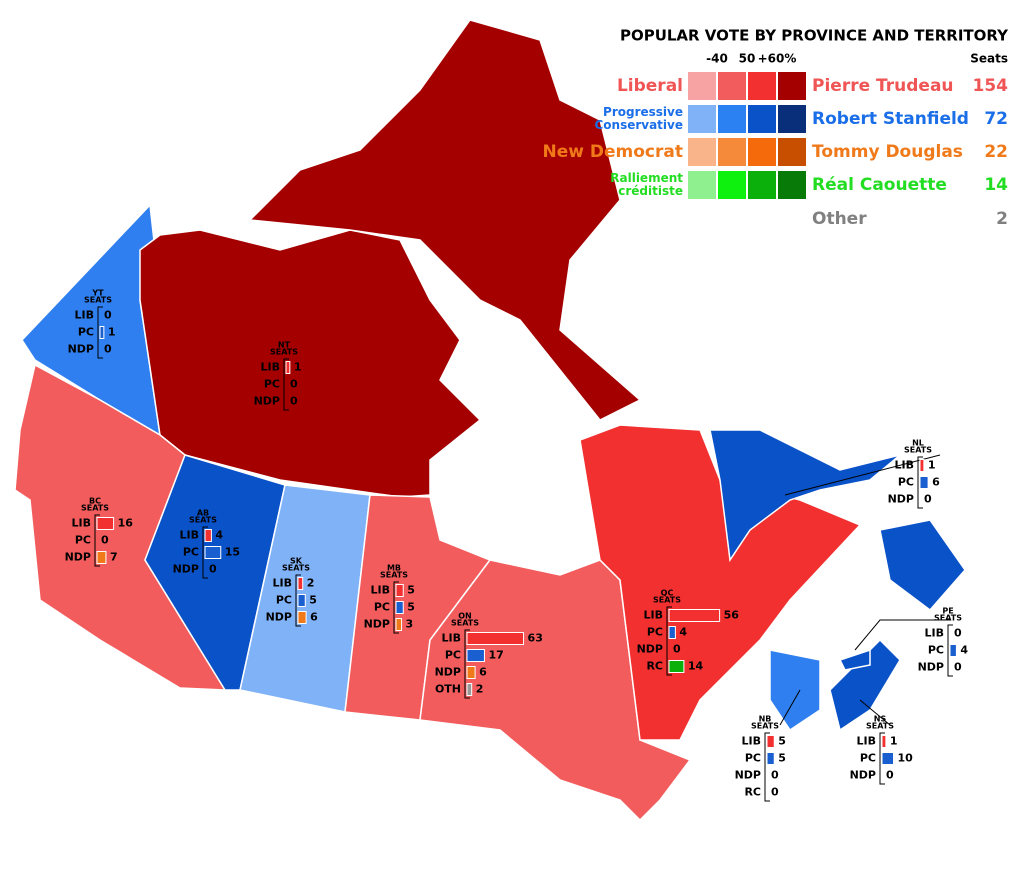 Image resolution: width=1024 pixels, height=869 pixels. Describe the element at coordinates (114, 557) in the screenshot. I see `seat-count: 7` at that location.